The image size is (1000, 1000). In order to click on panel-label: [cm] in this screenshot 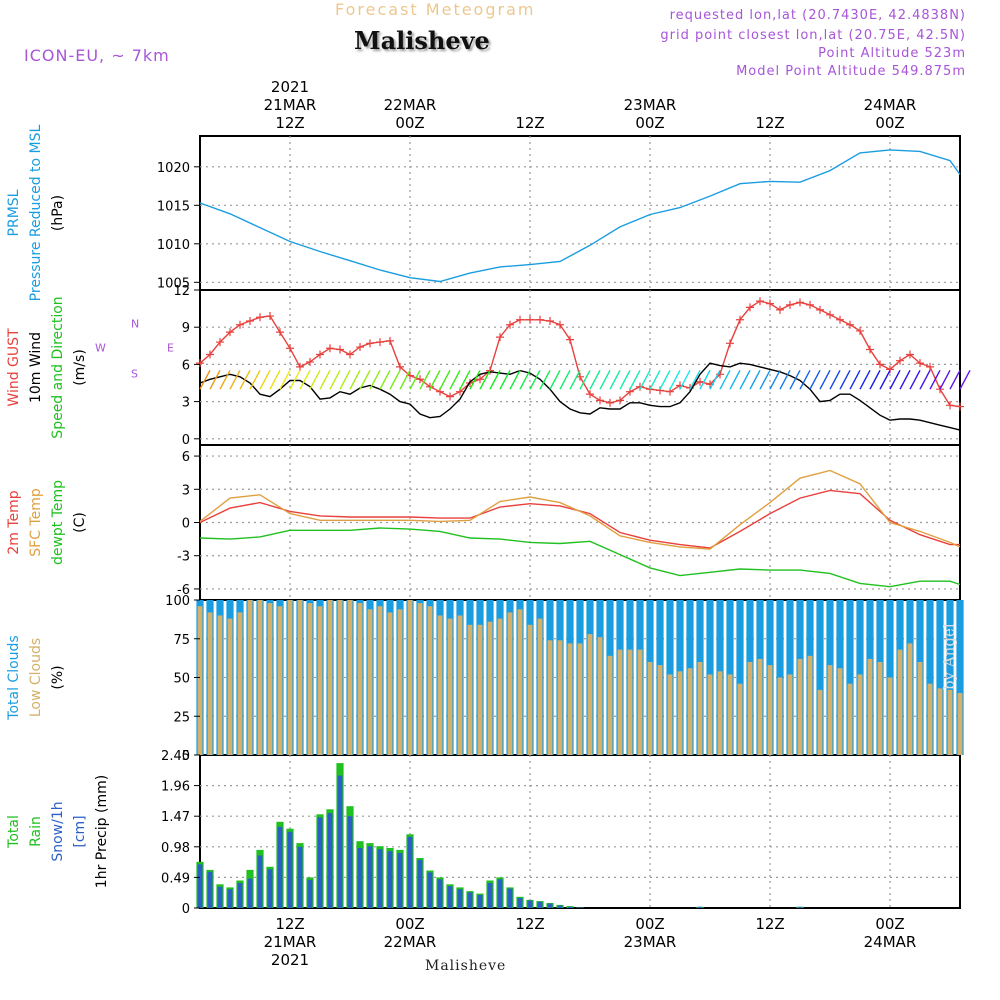, I will do `click(80, 831)`.